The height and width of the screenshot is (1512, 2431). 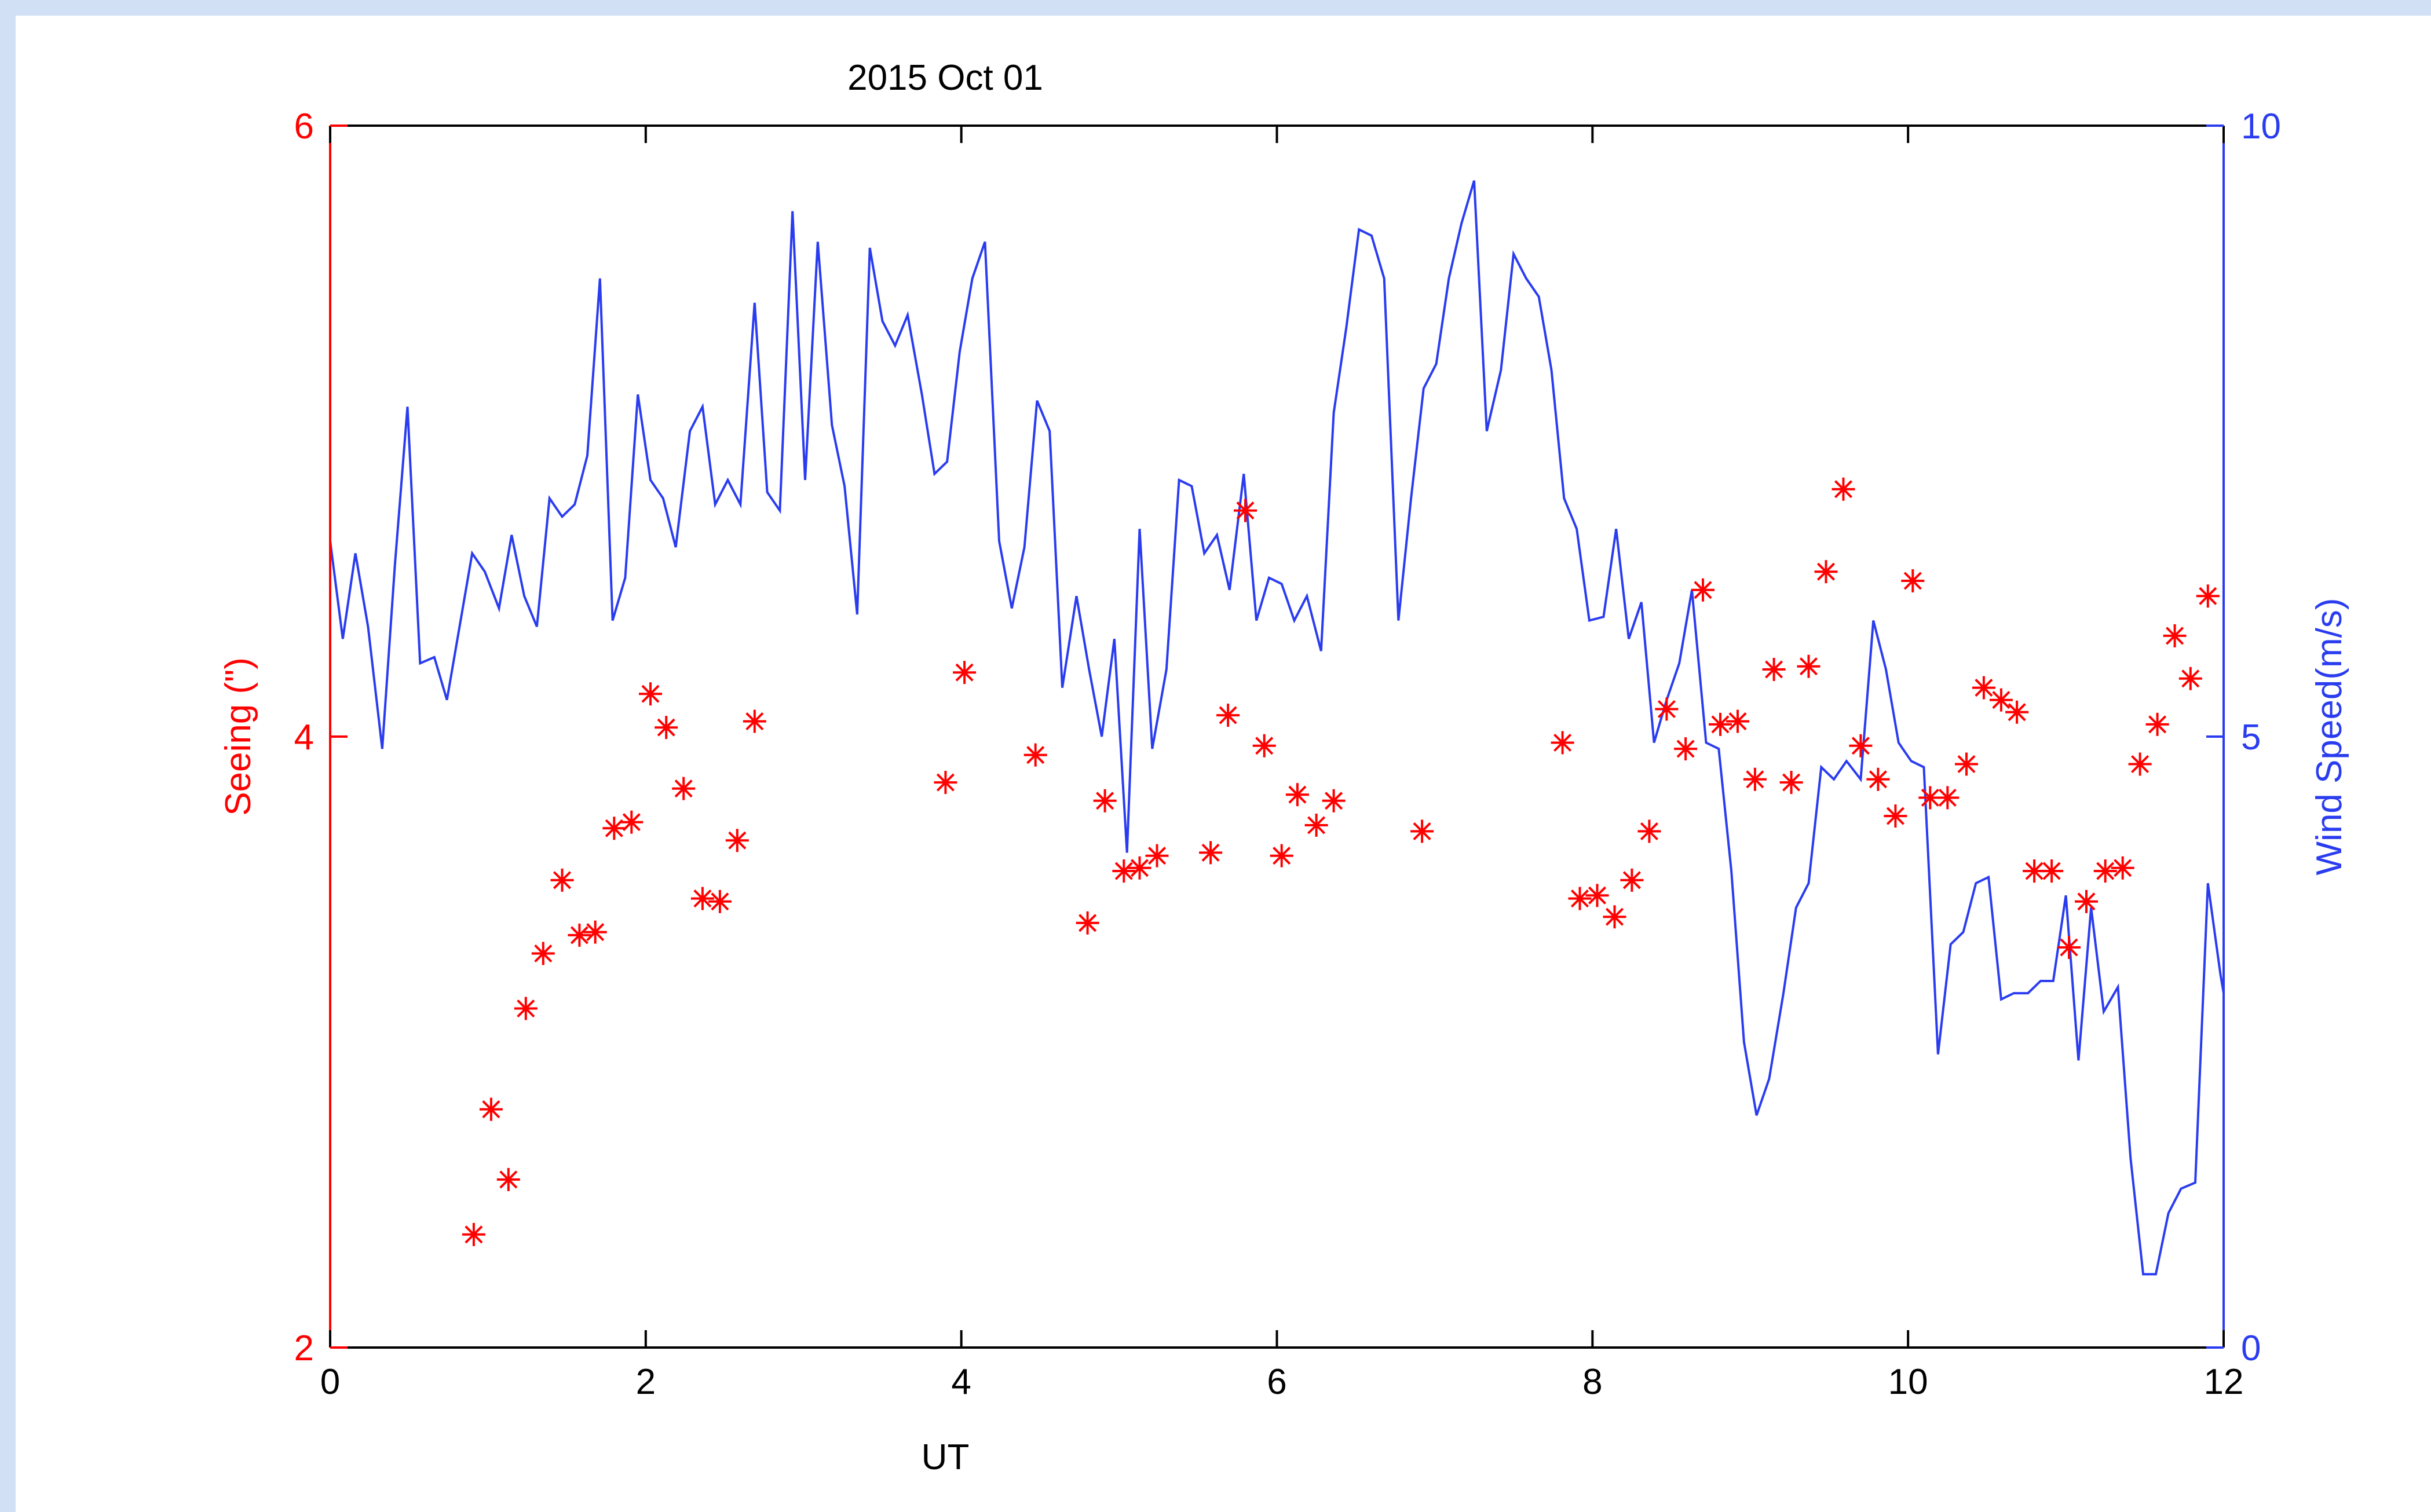 I want to click on x-tick-label: 2, so click(x=646, y=1382).